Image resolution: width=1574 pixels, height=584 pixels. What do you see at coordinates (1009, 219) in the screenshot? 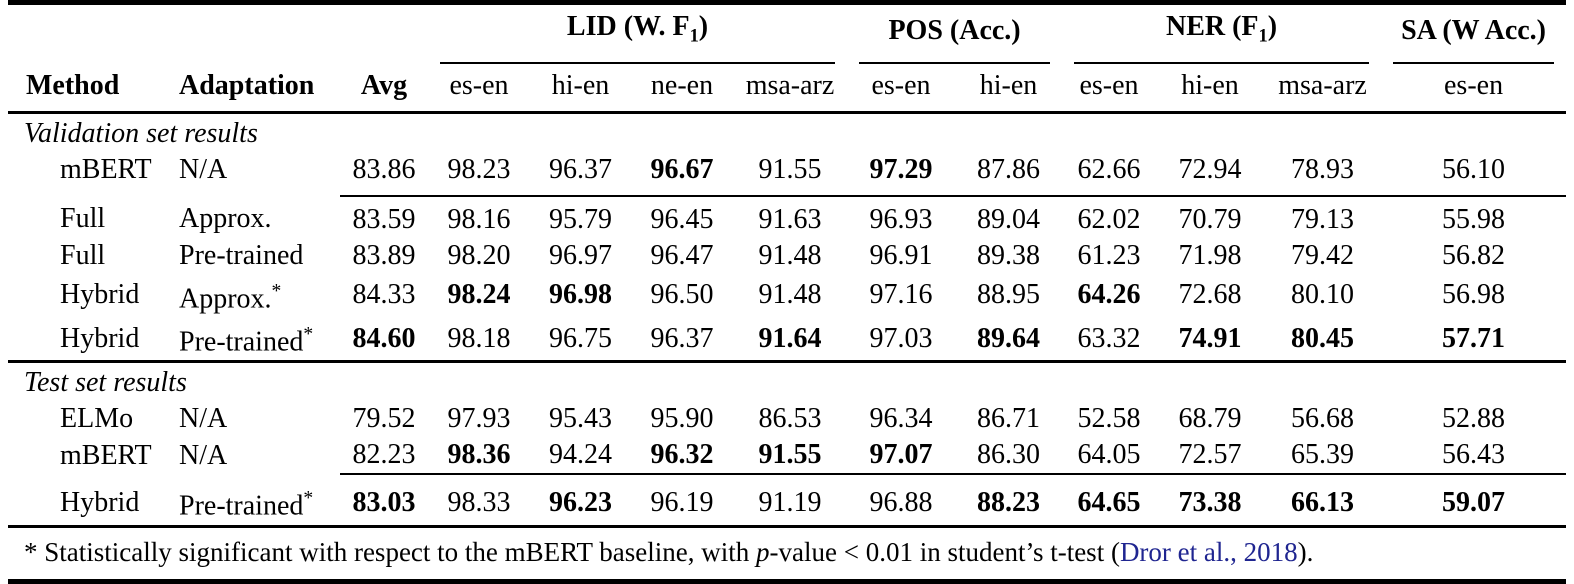
I see `value-cell: 89.04` at bounding box center [1009, 219].